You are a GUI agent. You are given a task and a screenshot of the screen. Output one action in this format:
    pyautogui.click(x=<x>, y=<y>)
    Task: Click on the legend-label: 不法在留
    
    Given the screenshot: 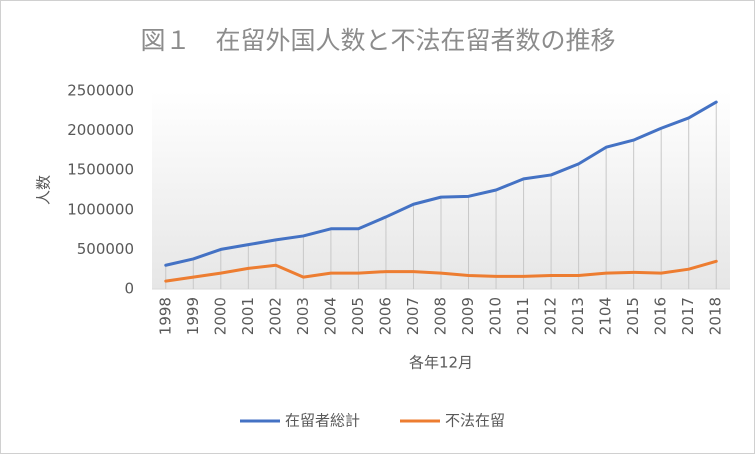 What is the action you would take?
    pyautogui.click(x=475, y=421)
    